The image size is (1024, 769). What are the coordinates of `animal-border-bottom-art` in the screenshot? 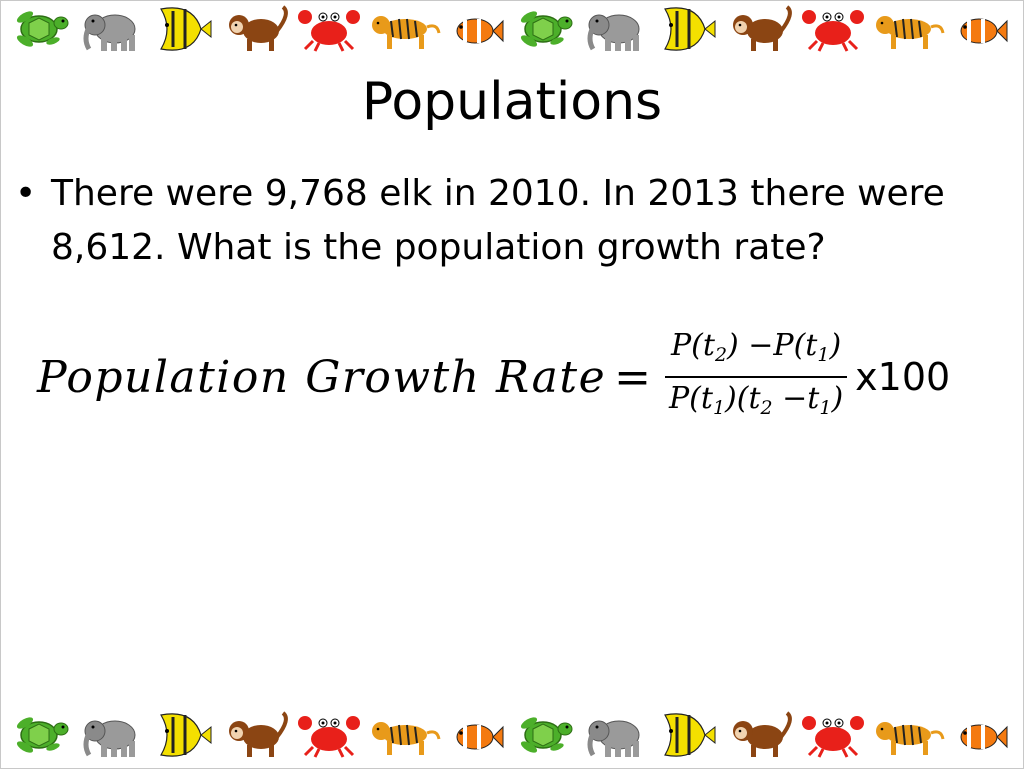 It's located at (511, 736).